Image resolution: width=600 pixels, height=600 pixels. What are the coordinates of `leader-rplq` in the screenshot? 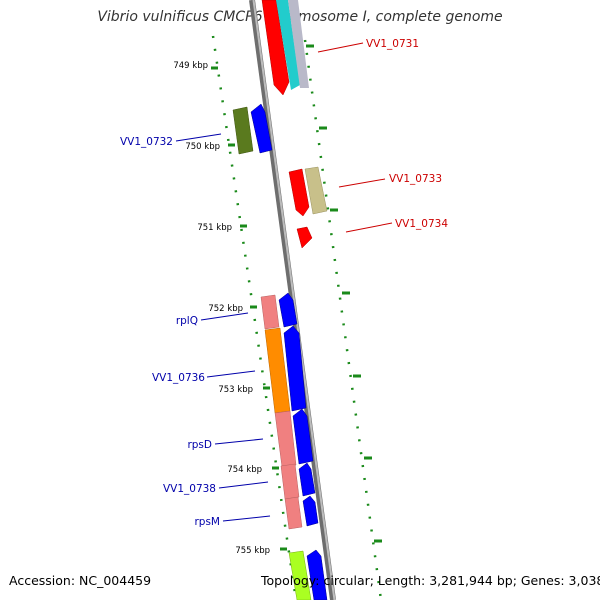 It's located at (224, 316).